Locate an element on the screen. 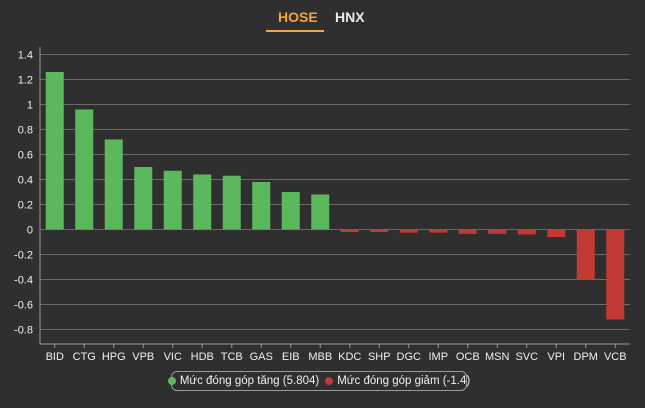  tab-hnx: HNX is located at coordinates (350, 17).